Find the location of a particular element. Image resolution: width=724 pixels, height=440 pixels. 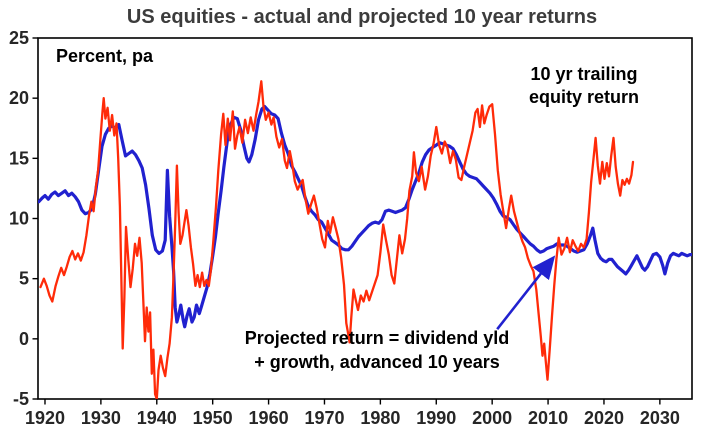

y-tick-label: 10 is located at coordinates (19, 219).